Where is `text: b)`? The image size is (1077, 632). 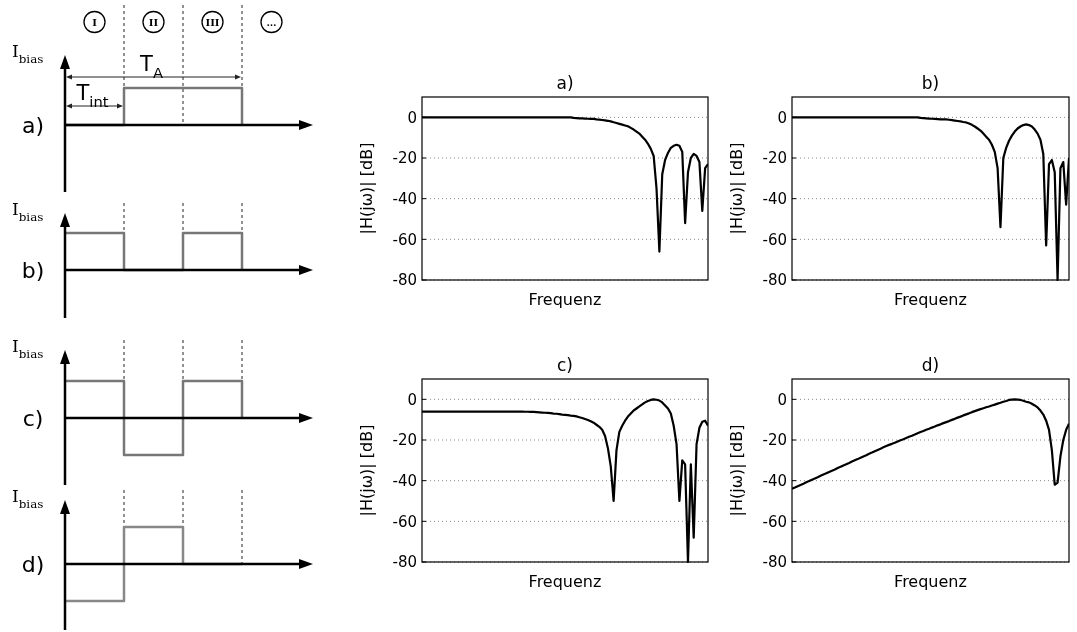 text: b) is located at coordinates (33, 270).